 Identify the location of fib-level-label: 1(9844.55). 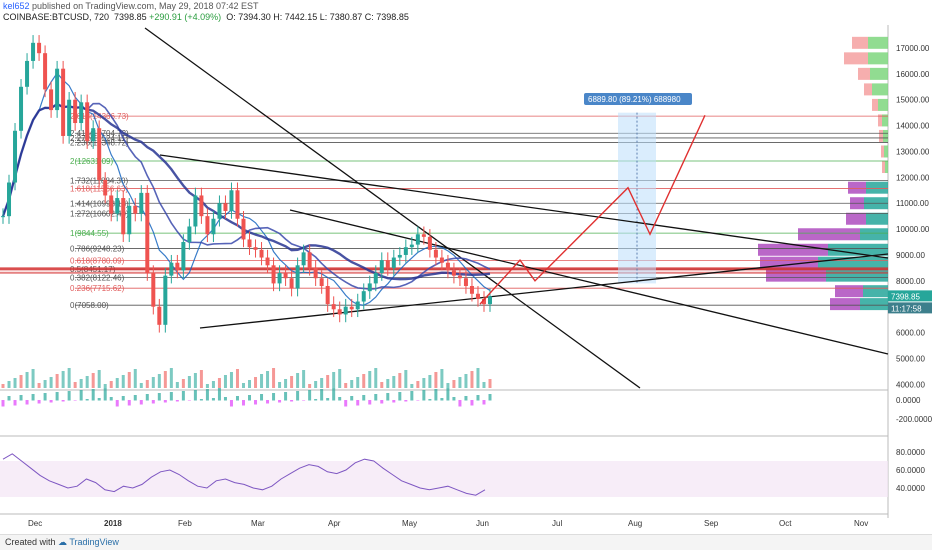
(89, 233).